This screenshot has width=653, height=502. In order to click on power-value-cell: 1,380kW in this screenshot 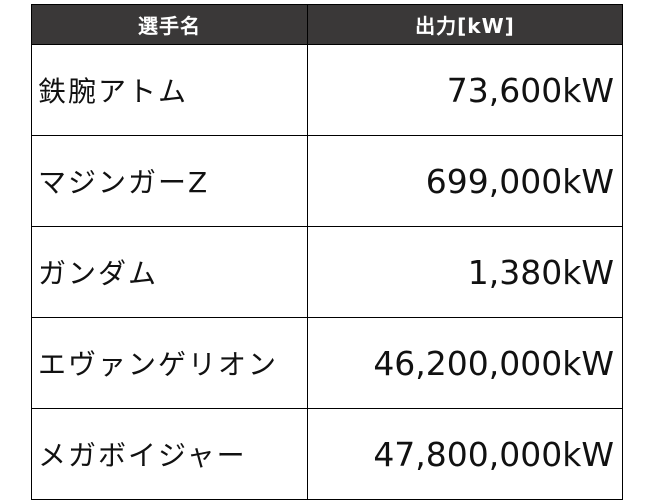, I will do `click(465, 272)`.